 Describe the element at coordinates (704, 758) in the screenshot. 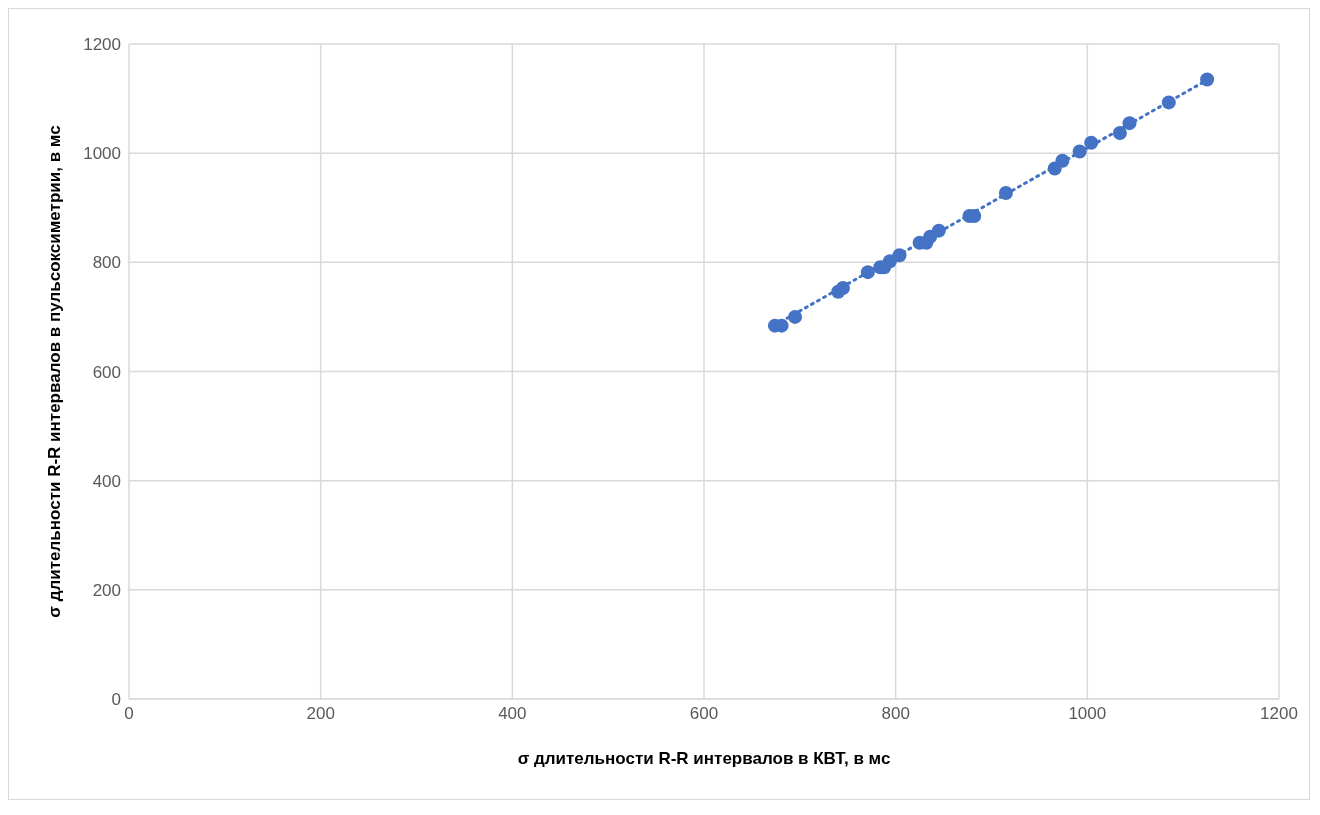

I see `x-axis-title: σ длительности R-R интервалов в КВТ, в мс` at that location.